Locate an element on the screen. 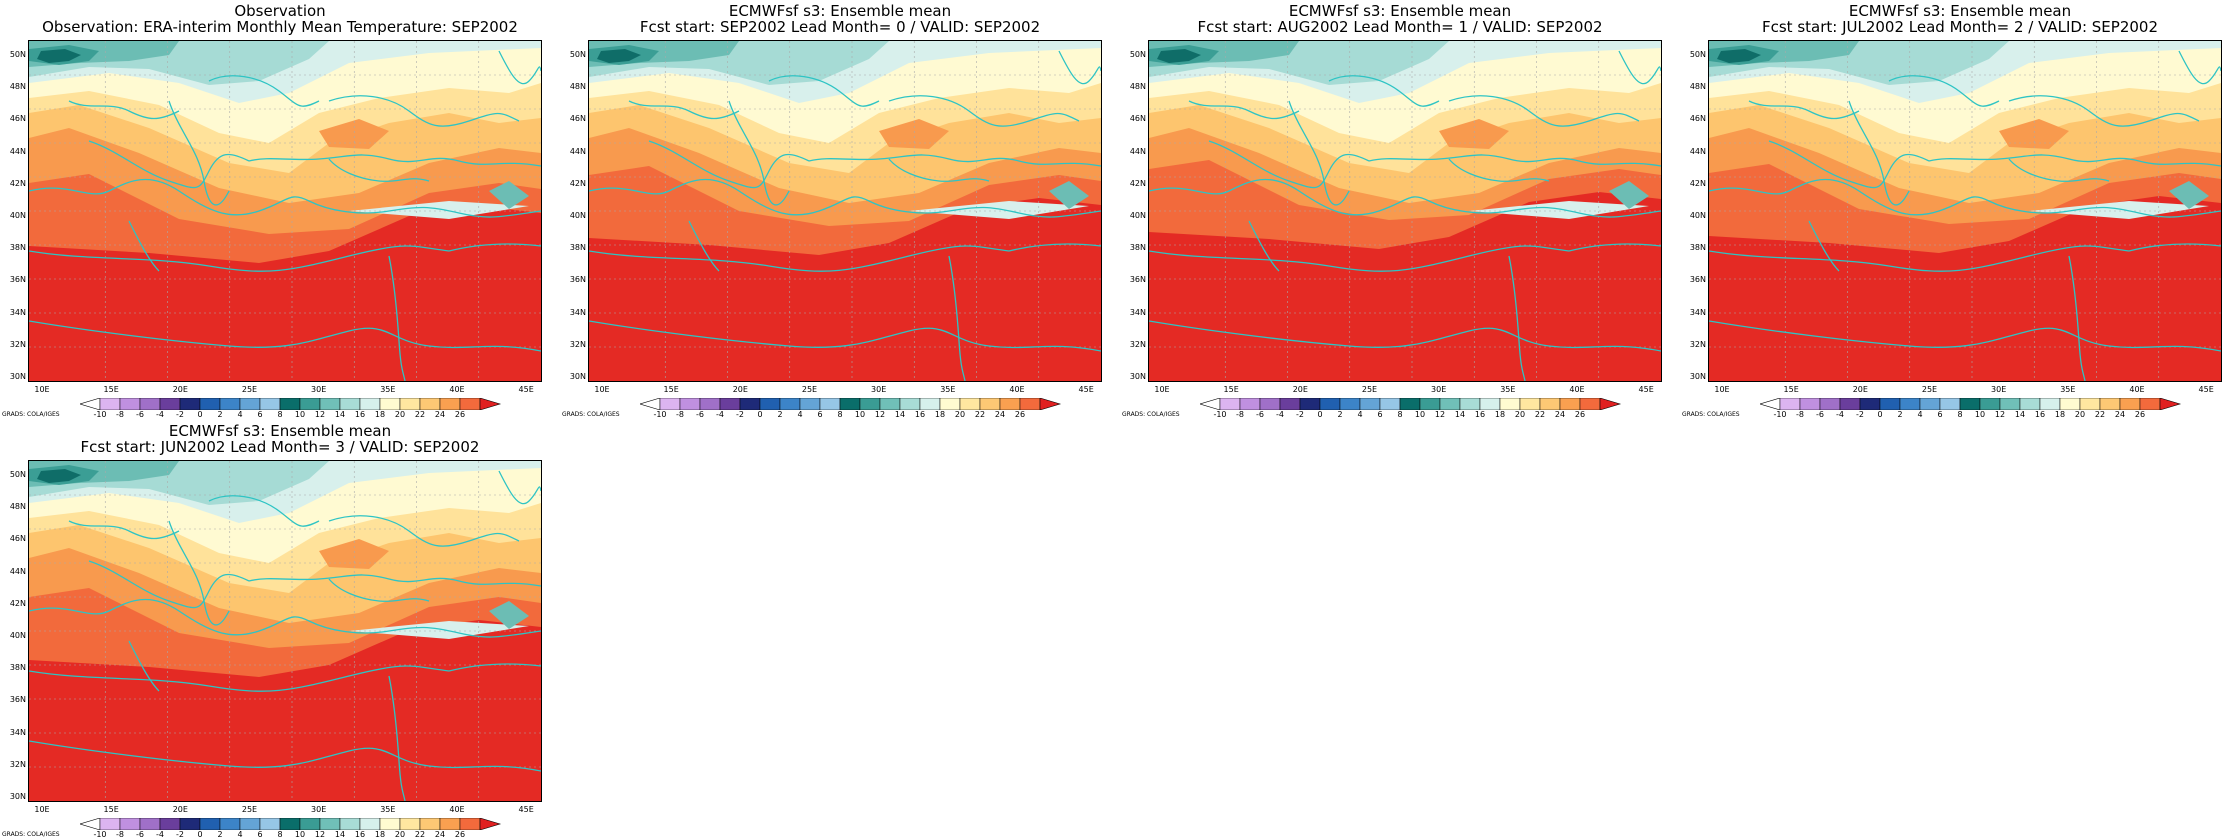 The width and height of the screenshot is (2240, 840). latitude-tick-label: 30N is located at coordinates (17, 376).